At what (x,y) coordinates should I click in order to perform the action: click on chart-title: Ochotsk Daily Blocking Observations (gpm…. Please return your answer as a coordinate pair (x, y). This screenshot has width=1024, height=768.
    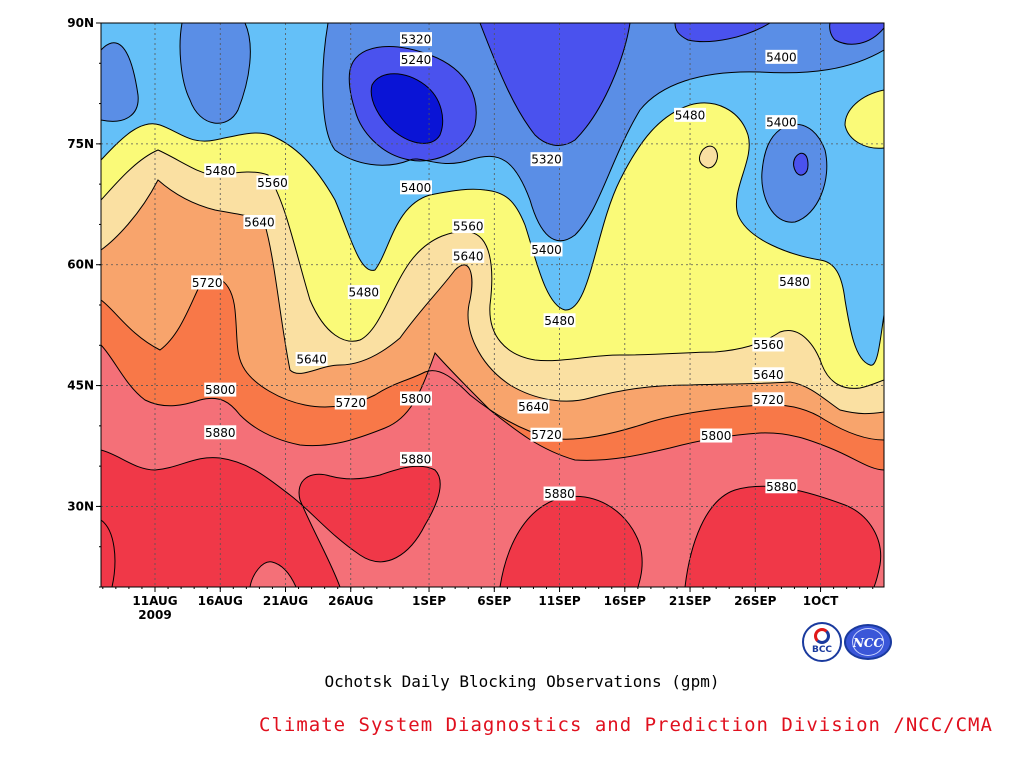
    Looking at the image, I should click on (522, 681).